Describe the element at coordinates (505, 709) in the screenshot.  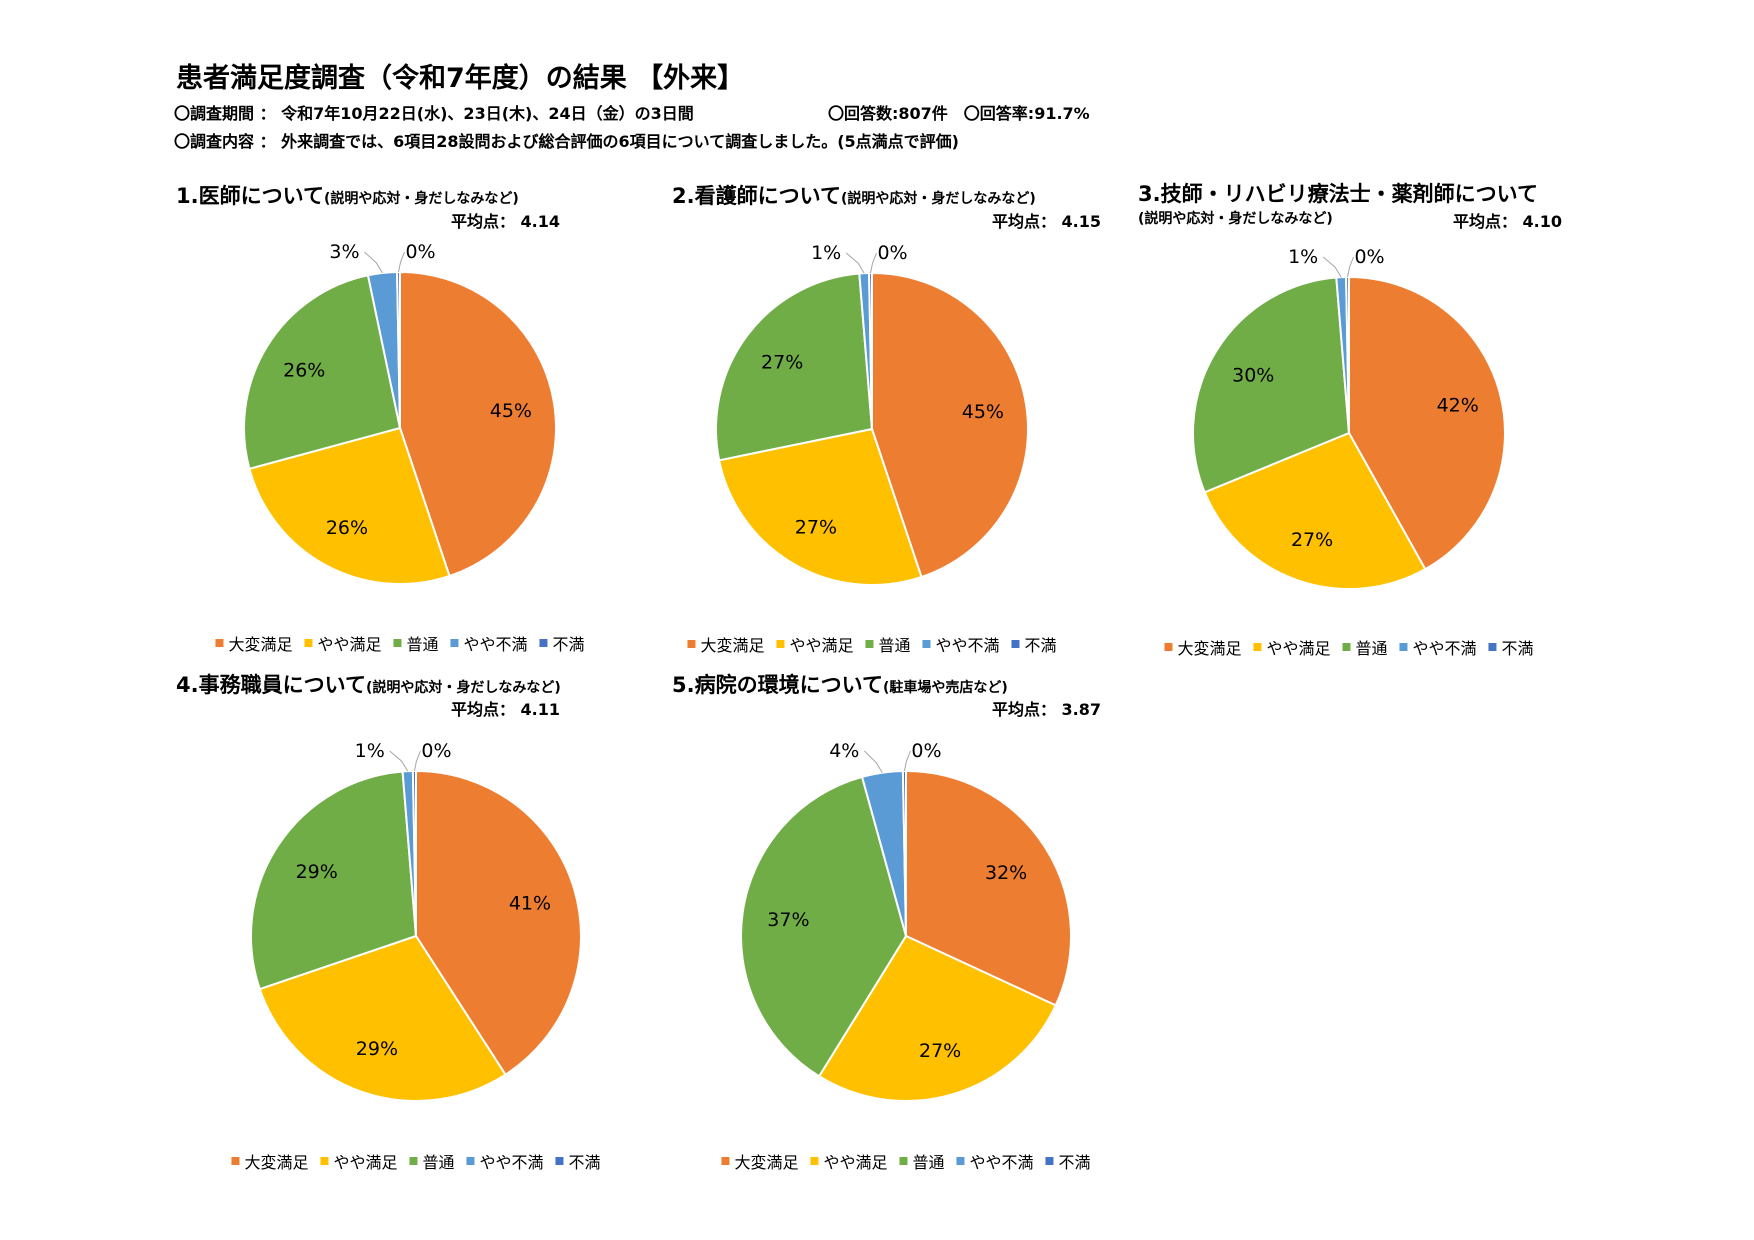
I see `chart-4-average: 平均点： 4.11` at that location.